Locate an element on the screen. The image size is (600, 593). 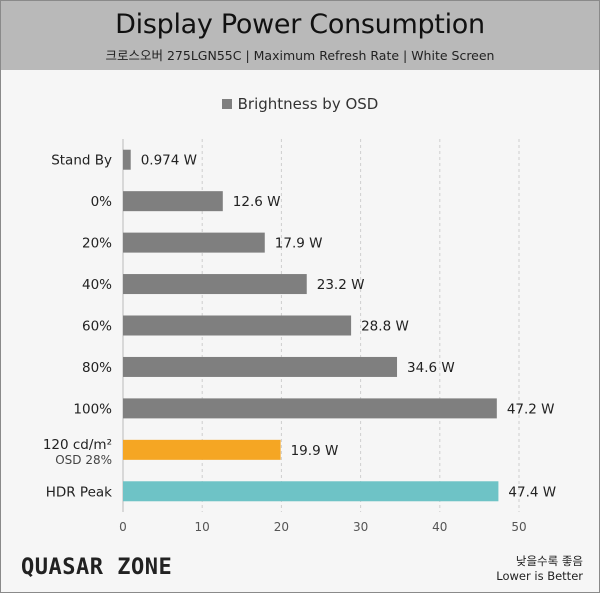
chart-legend: Brightness by OSD is located at coordinates (300, 104).